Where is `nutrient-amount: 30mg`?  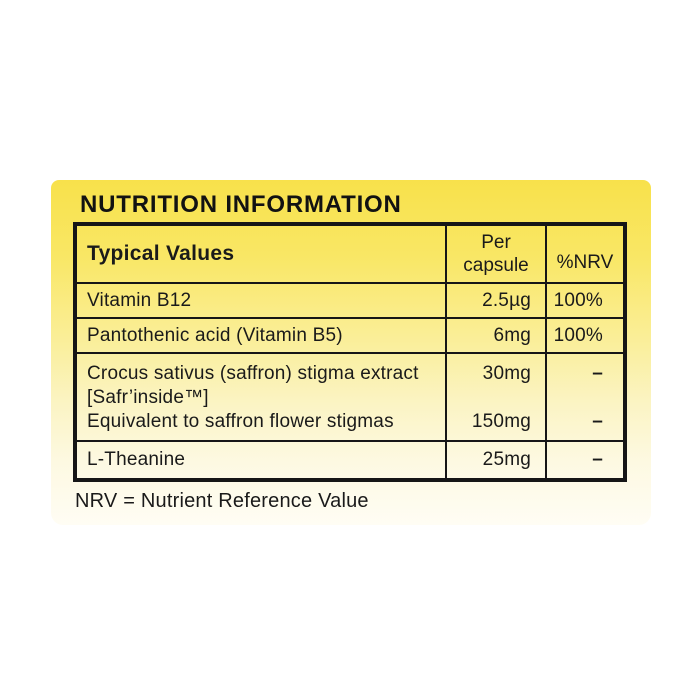 nutrient-amount: 30mg is located at coordinates (506, 373).